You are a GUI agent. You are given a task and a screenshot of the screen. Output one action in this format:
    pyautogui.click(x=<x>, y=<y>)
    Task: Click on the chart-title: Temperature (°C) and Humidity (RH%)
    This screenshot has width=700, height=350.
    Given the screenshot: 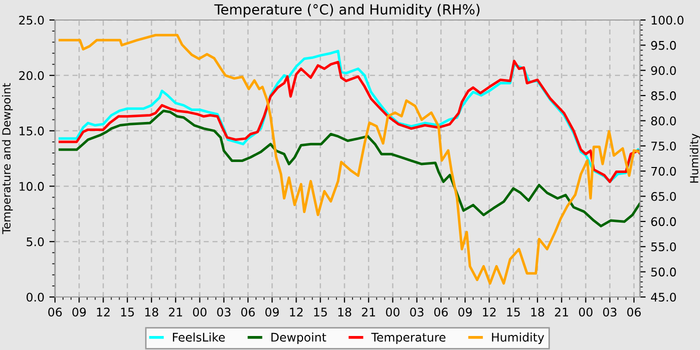 What is the action you would take?
    pyautogui.click(x=347, y=11)
    